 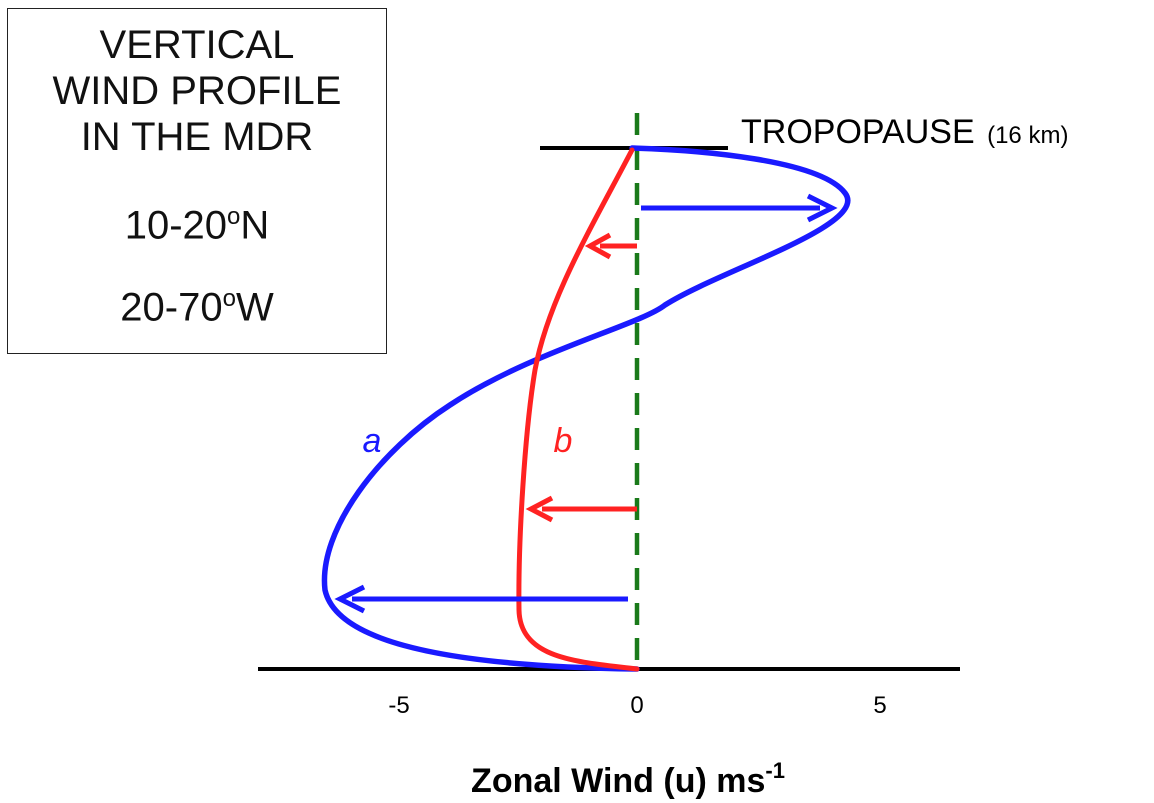 I want to click on longitude-degree: o, so click(x=229, y=298).